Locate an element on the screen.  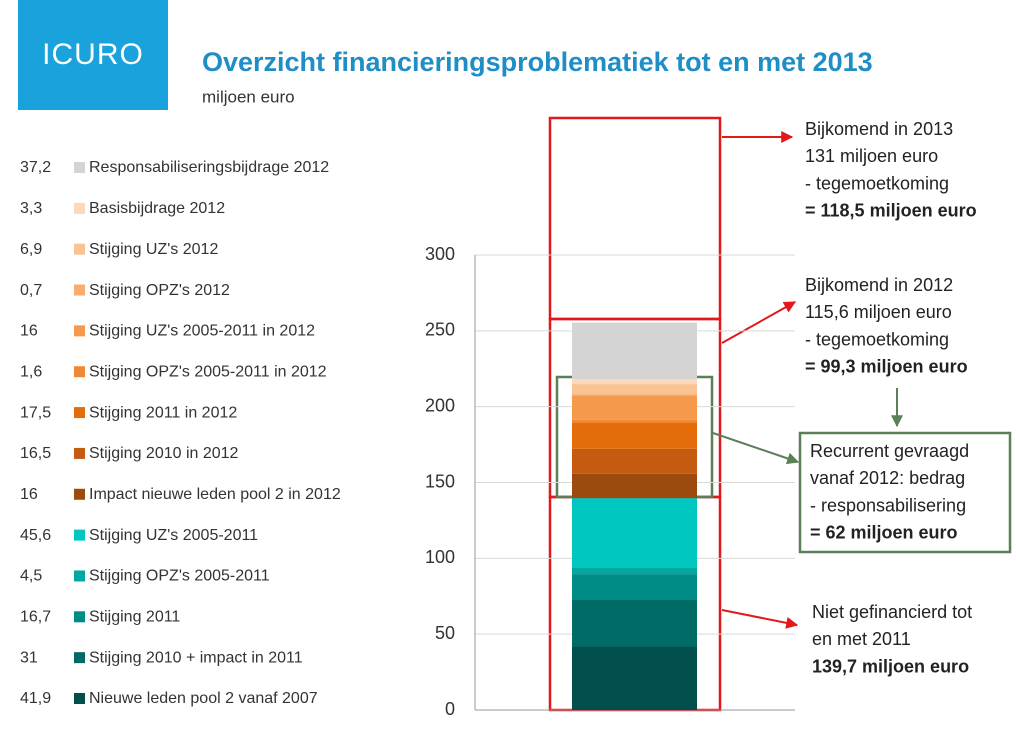
legend-label: Stijging 2010 in 2012 is located at coordinates (164, 453).